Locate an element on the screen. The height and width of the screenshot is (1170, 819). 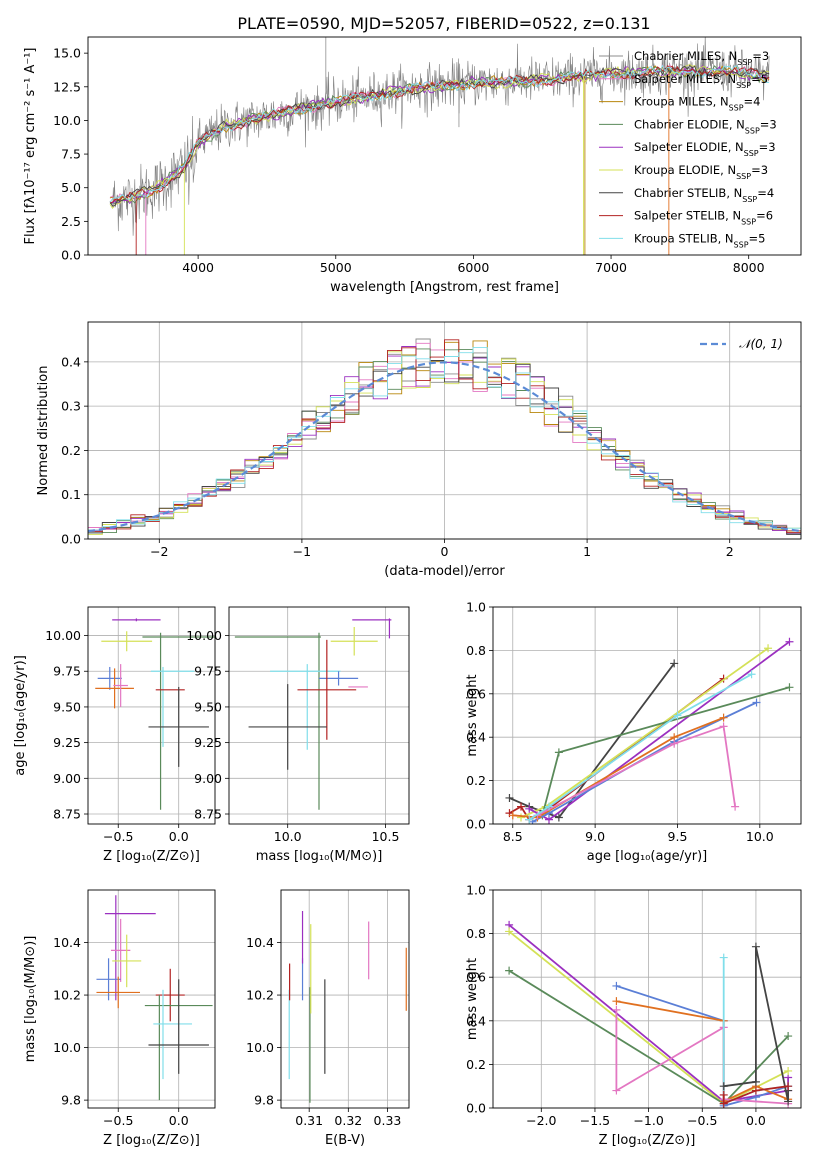
model-spectrum-line is located at coordinates (439, 136).